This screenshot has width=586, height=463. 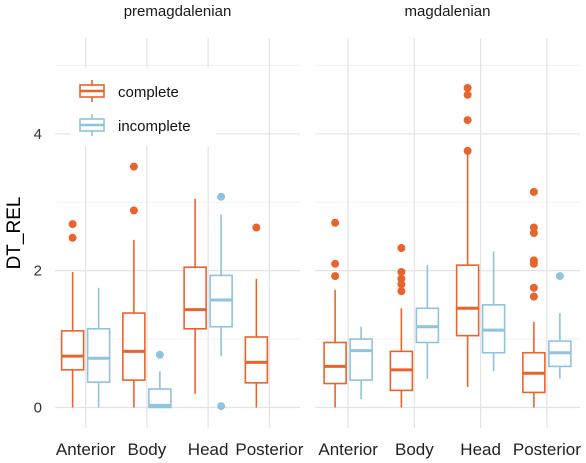 I want to click on facet-title-magdalenian: magdalenian, so click(x=448, y=11).